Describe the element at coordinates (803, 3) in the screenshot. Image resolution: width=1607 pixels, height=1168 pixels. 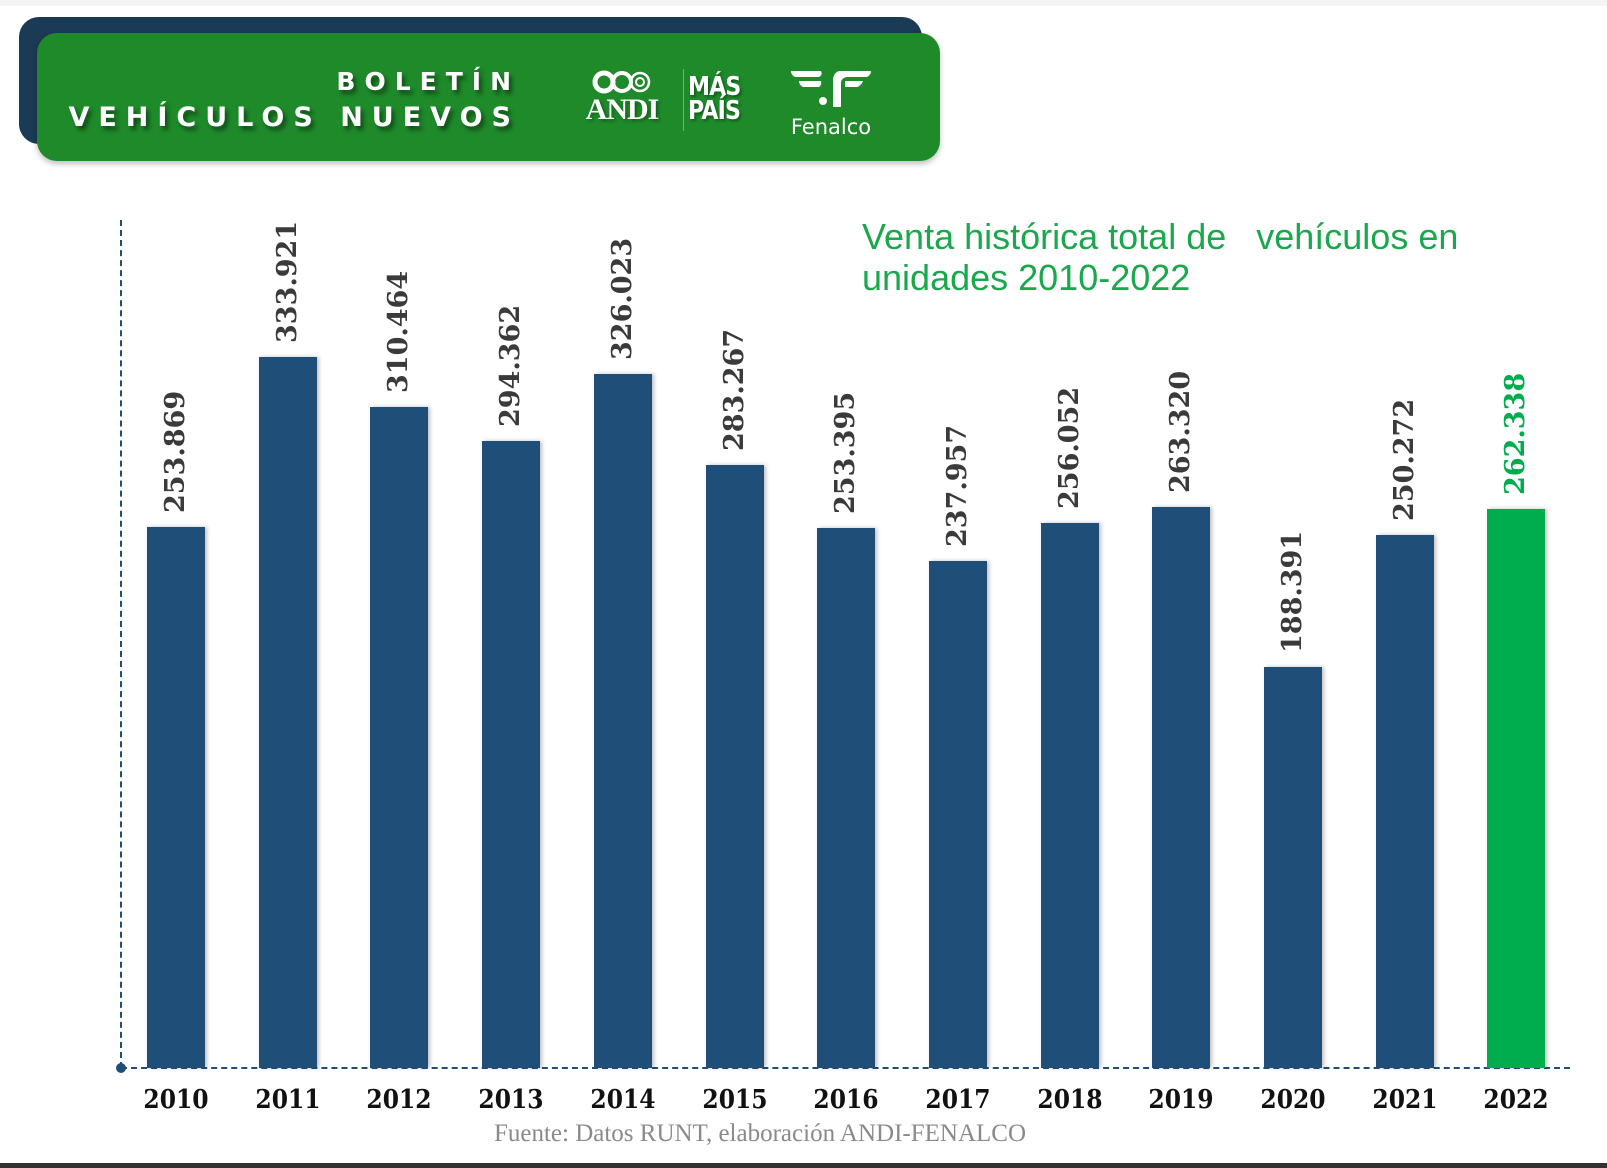
I see `top-strip` at that location.